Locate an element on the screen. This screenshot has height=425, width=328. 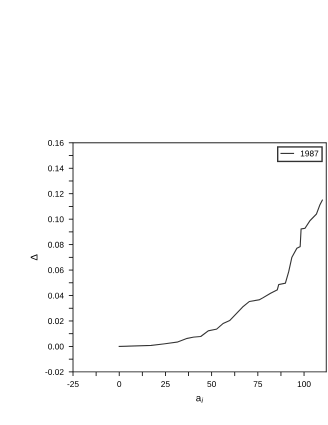
x-tick-label: 75 is located at coordinates (258, 384).